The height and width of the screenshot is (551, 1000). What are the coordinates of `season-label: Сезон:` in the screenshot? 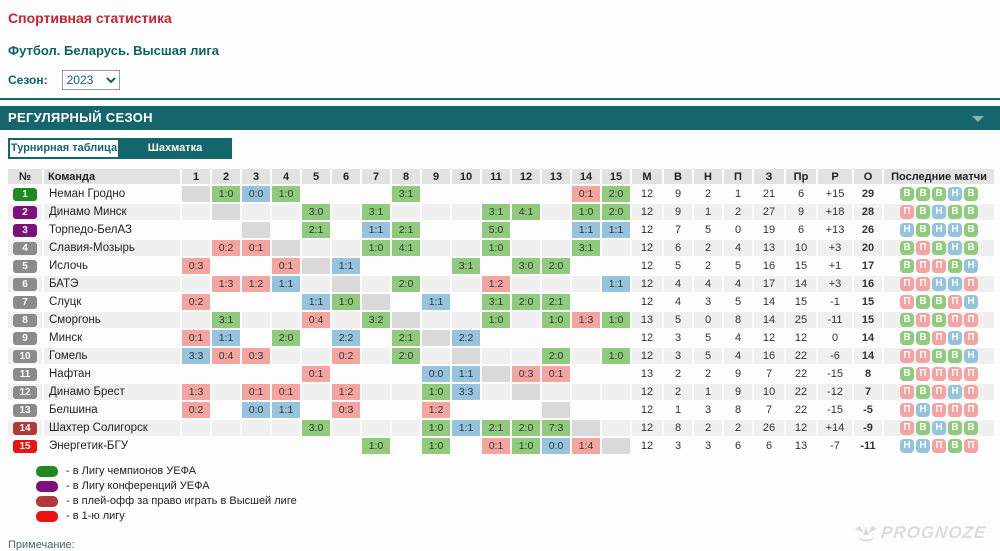 It's located at (28, 80).